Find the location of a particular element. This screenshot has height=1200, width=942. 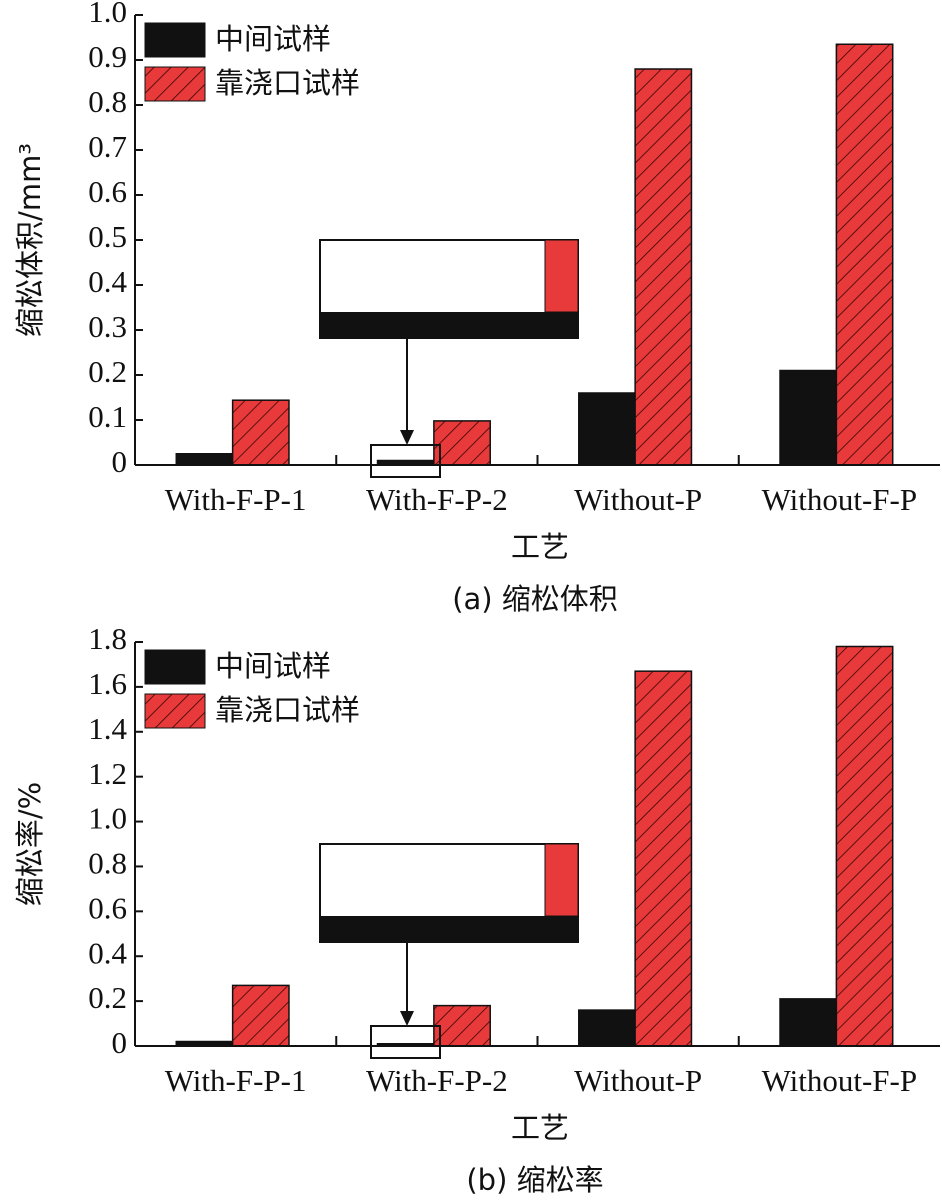

caption: (a) 缩松体积 is located at coordinates (535, 599).